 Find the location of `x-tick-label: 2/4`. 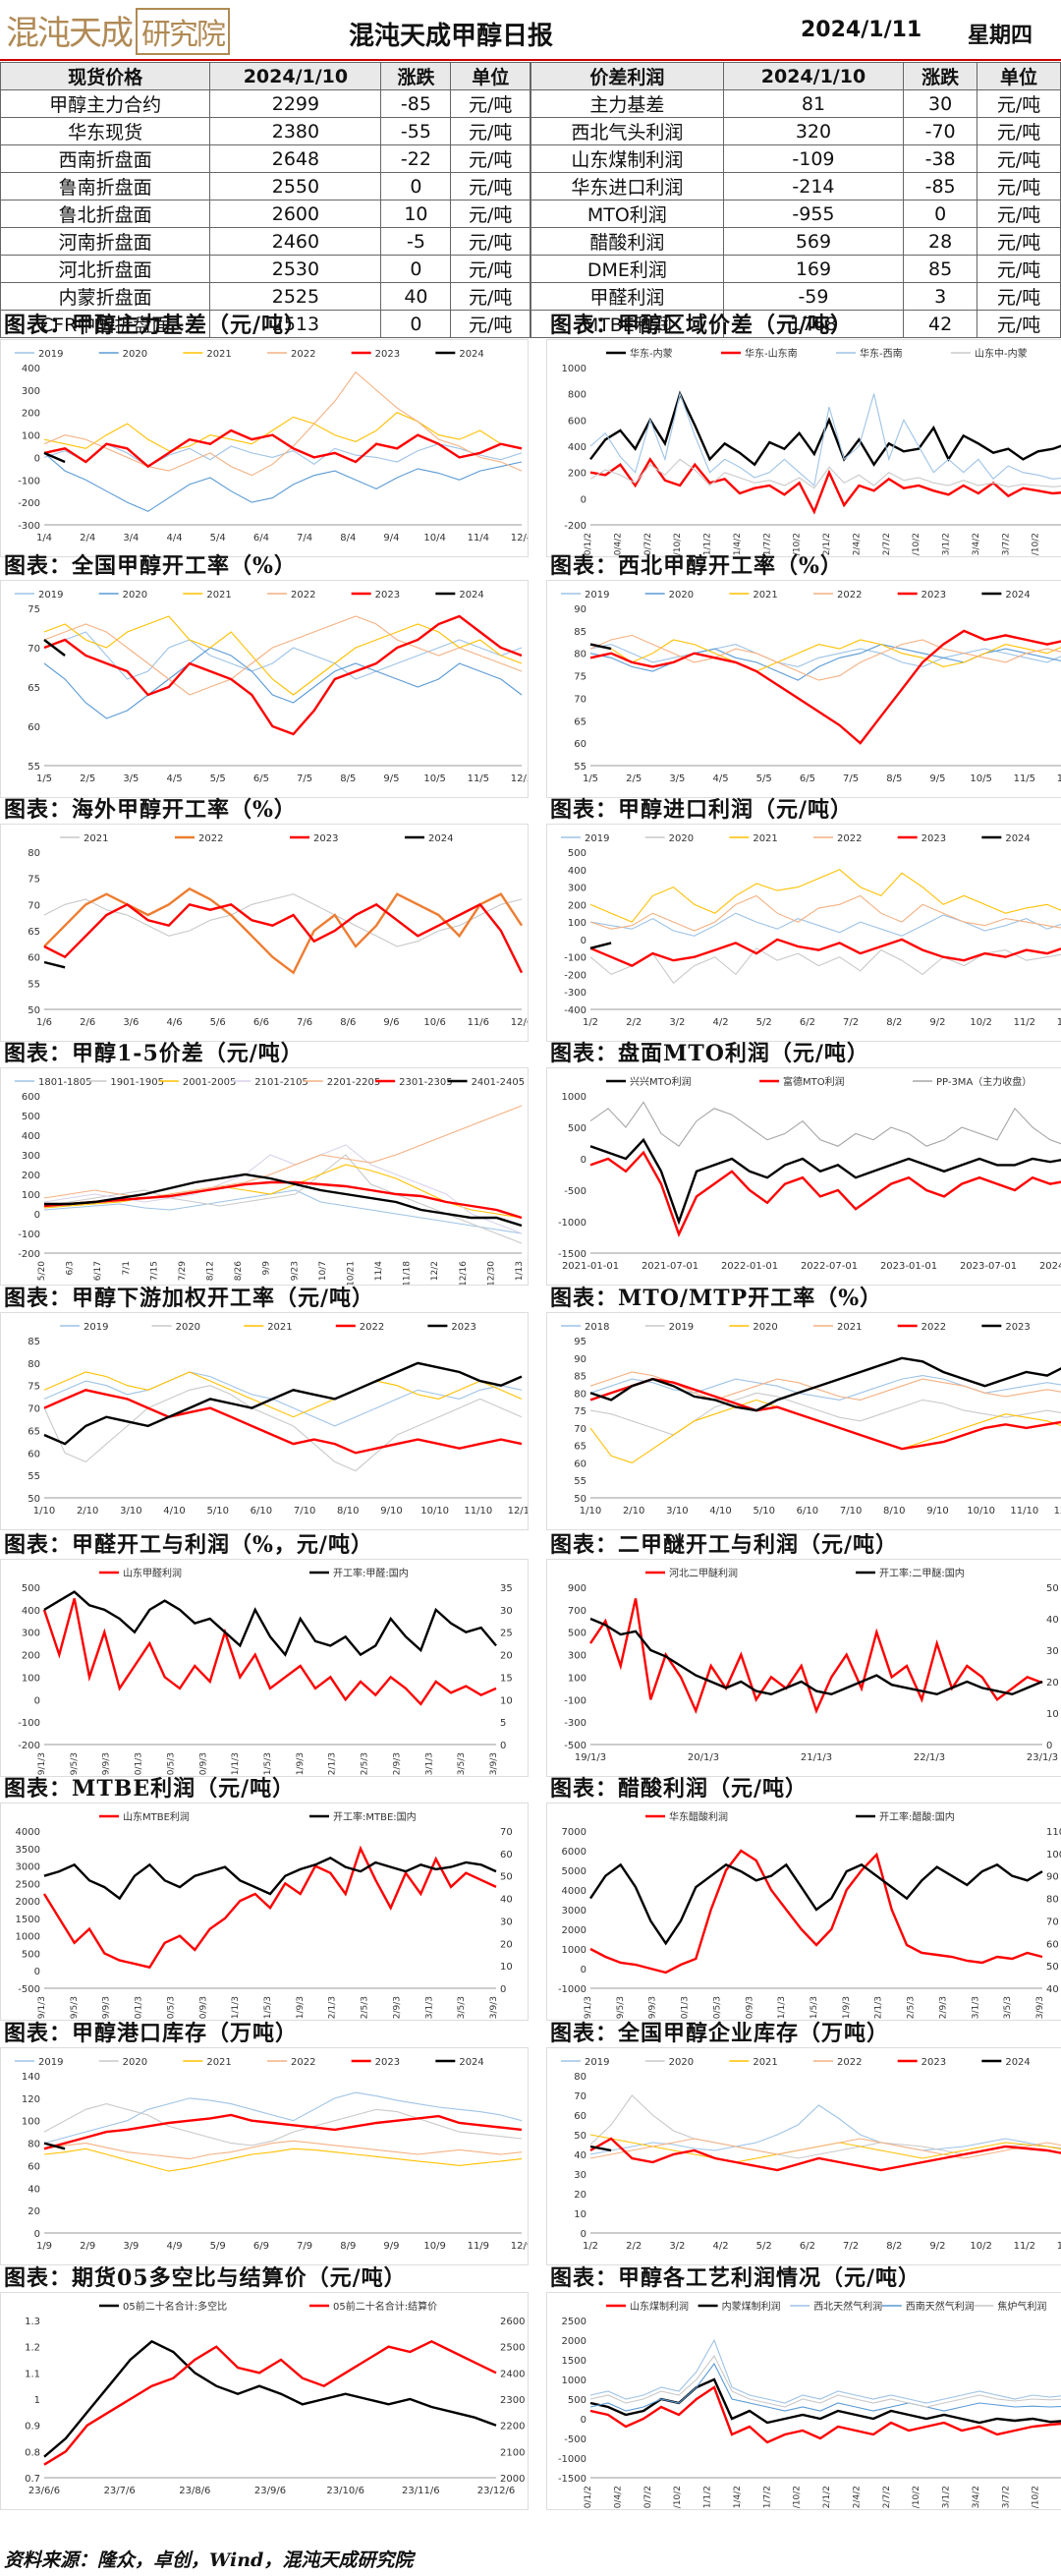

x-tick-label: 2/4 is located at coordinates (87, 538).